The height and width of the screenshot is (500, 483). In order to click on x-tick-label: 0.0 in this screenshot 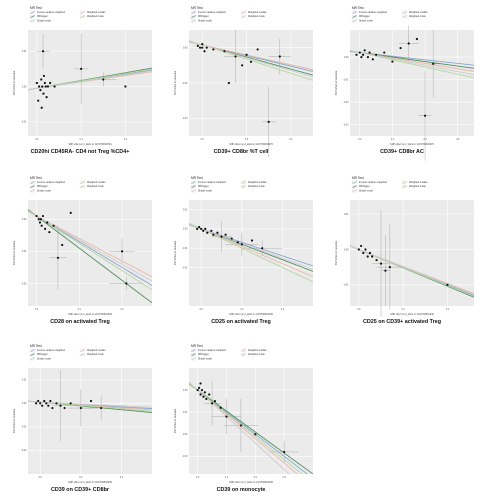, I will do `click(359, 310)`.